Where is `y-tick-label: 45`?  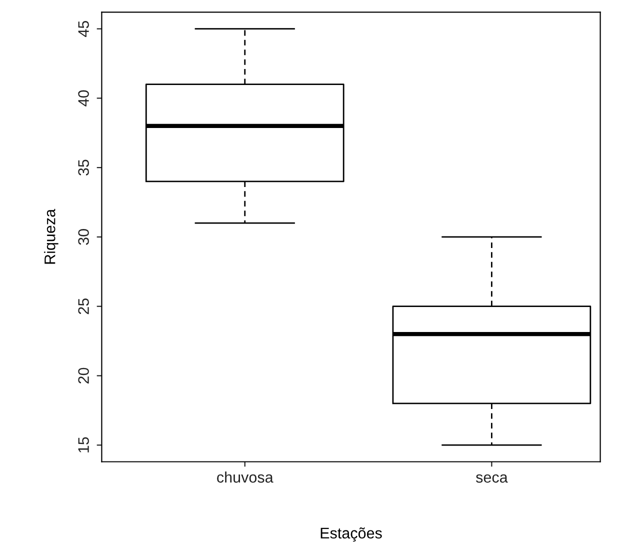 y-tick-label: 45 is located at coordinates (83, 28).